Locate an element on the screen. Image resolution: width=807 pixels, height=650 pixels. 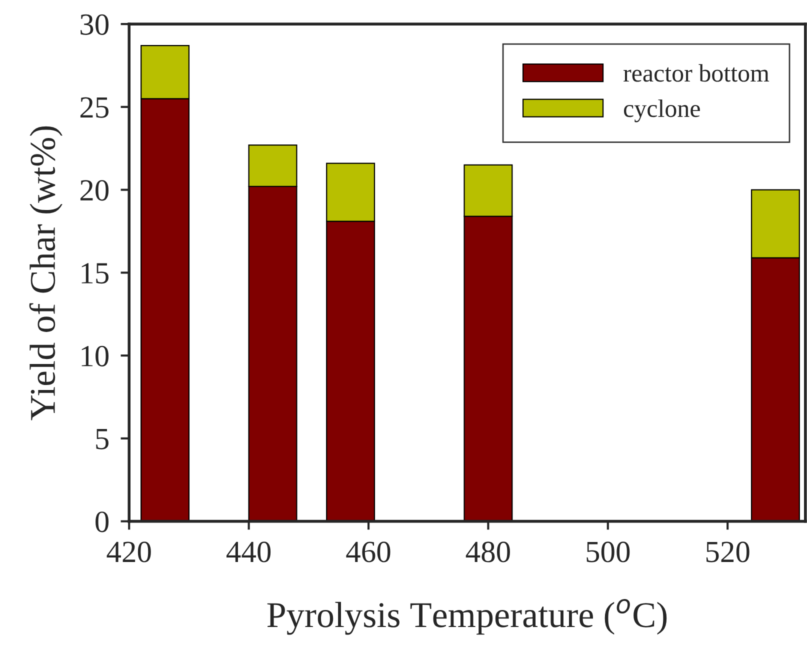
x-tick-label: 520 is located at coordinates (728, 552).